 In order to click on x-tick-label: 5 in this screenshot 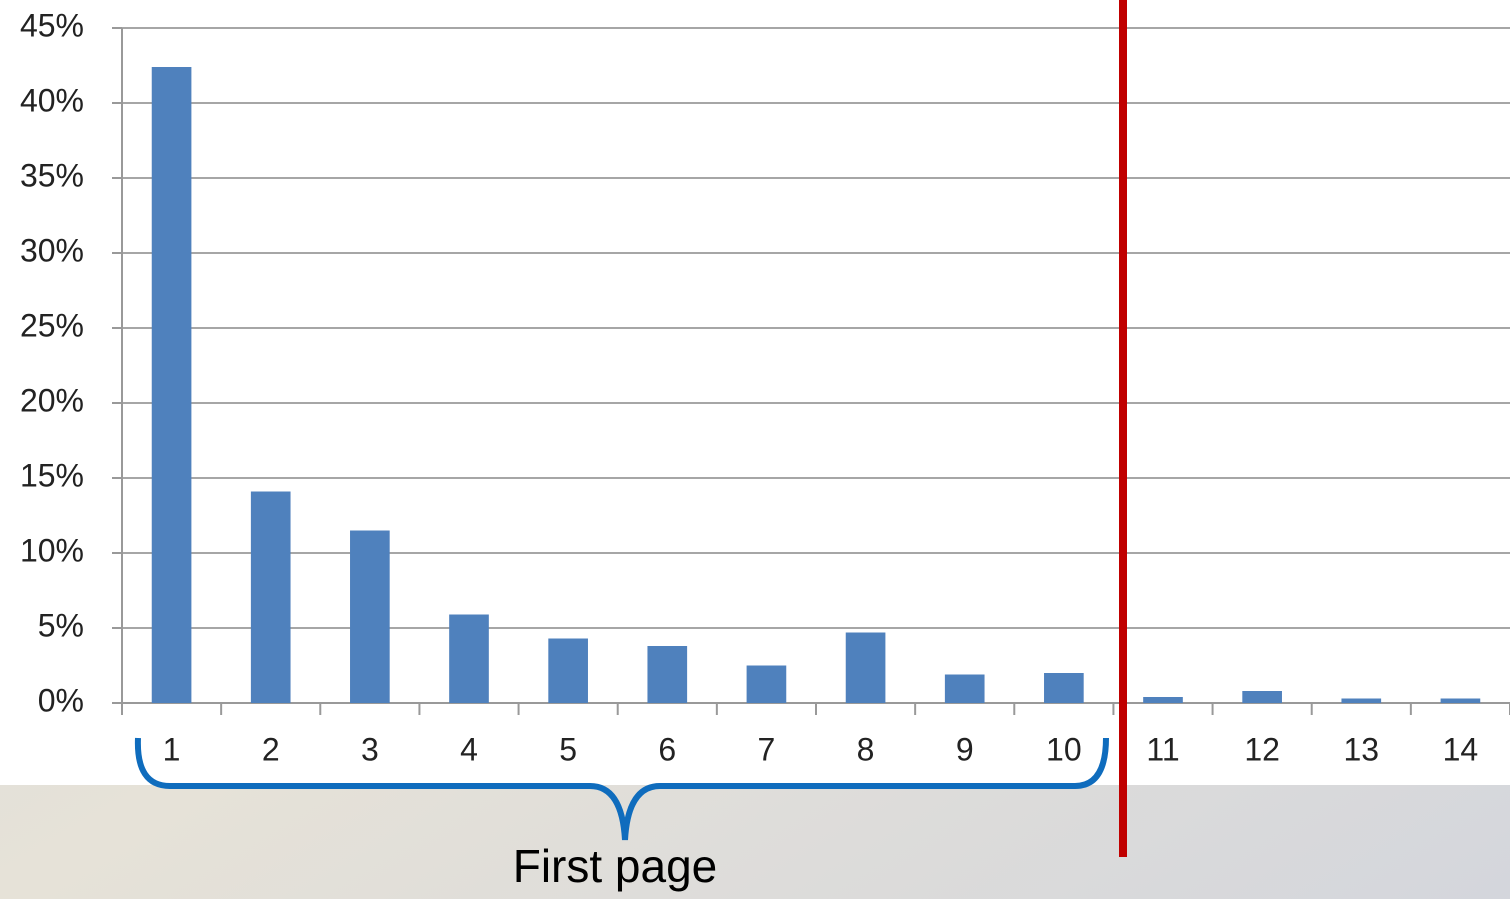, I will do `click(568, 749)`.